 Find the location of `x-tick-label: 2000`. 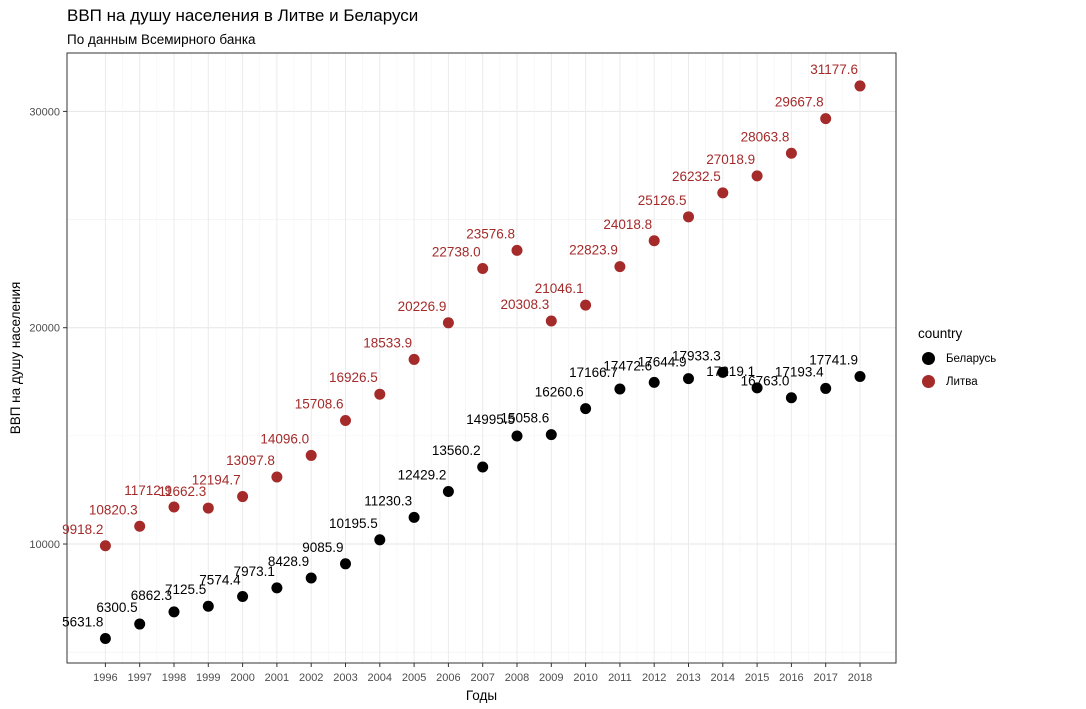

x-tick-label: 2000 is located at coordinates (242, 678).